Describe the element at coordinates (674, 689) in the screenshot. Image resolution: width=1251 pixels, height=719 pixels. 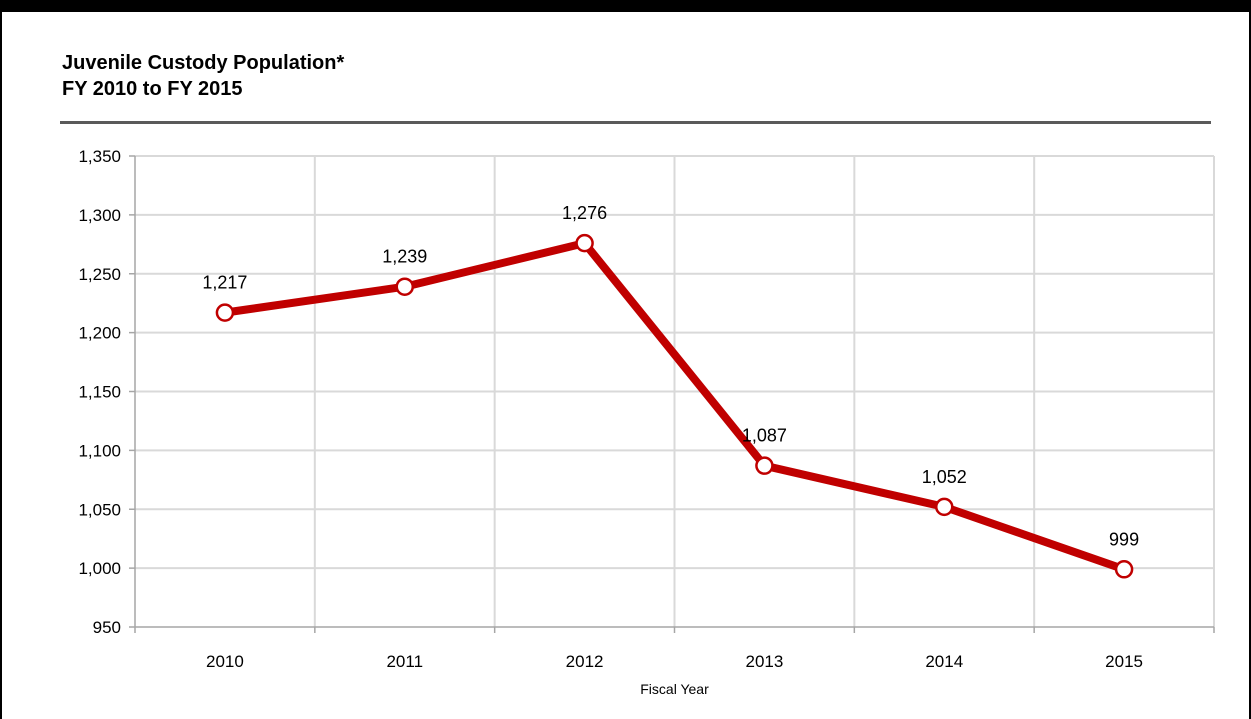
I see `x-axis-title: Fiscal Year` at that location.